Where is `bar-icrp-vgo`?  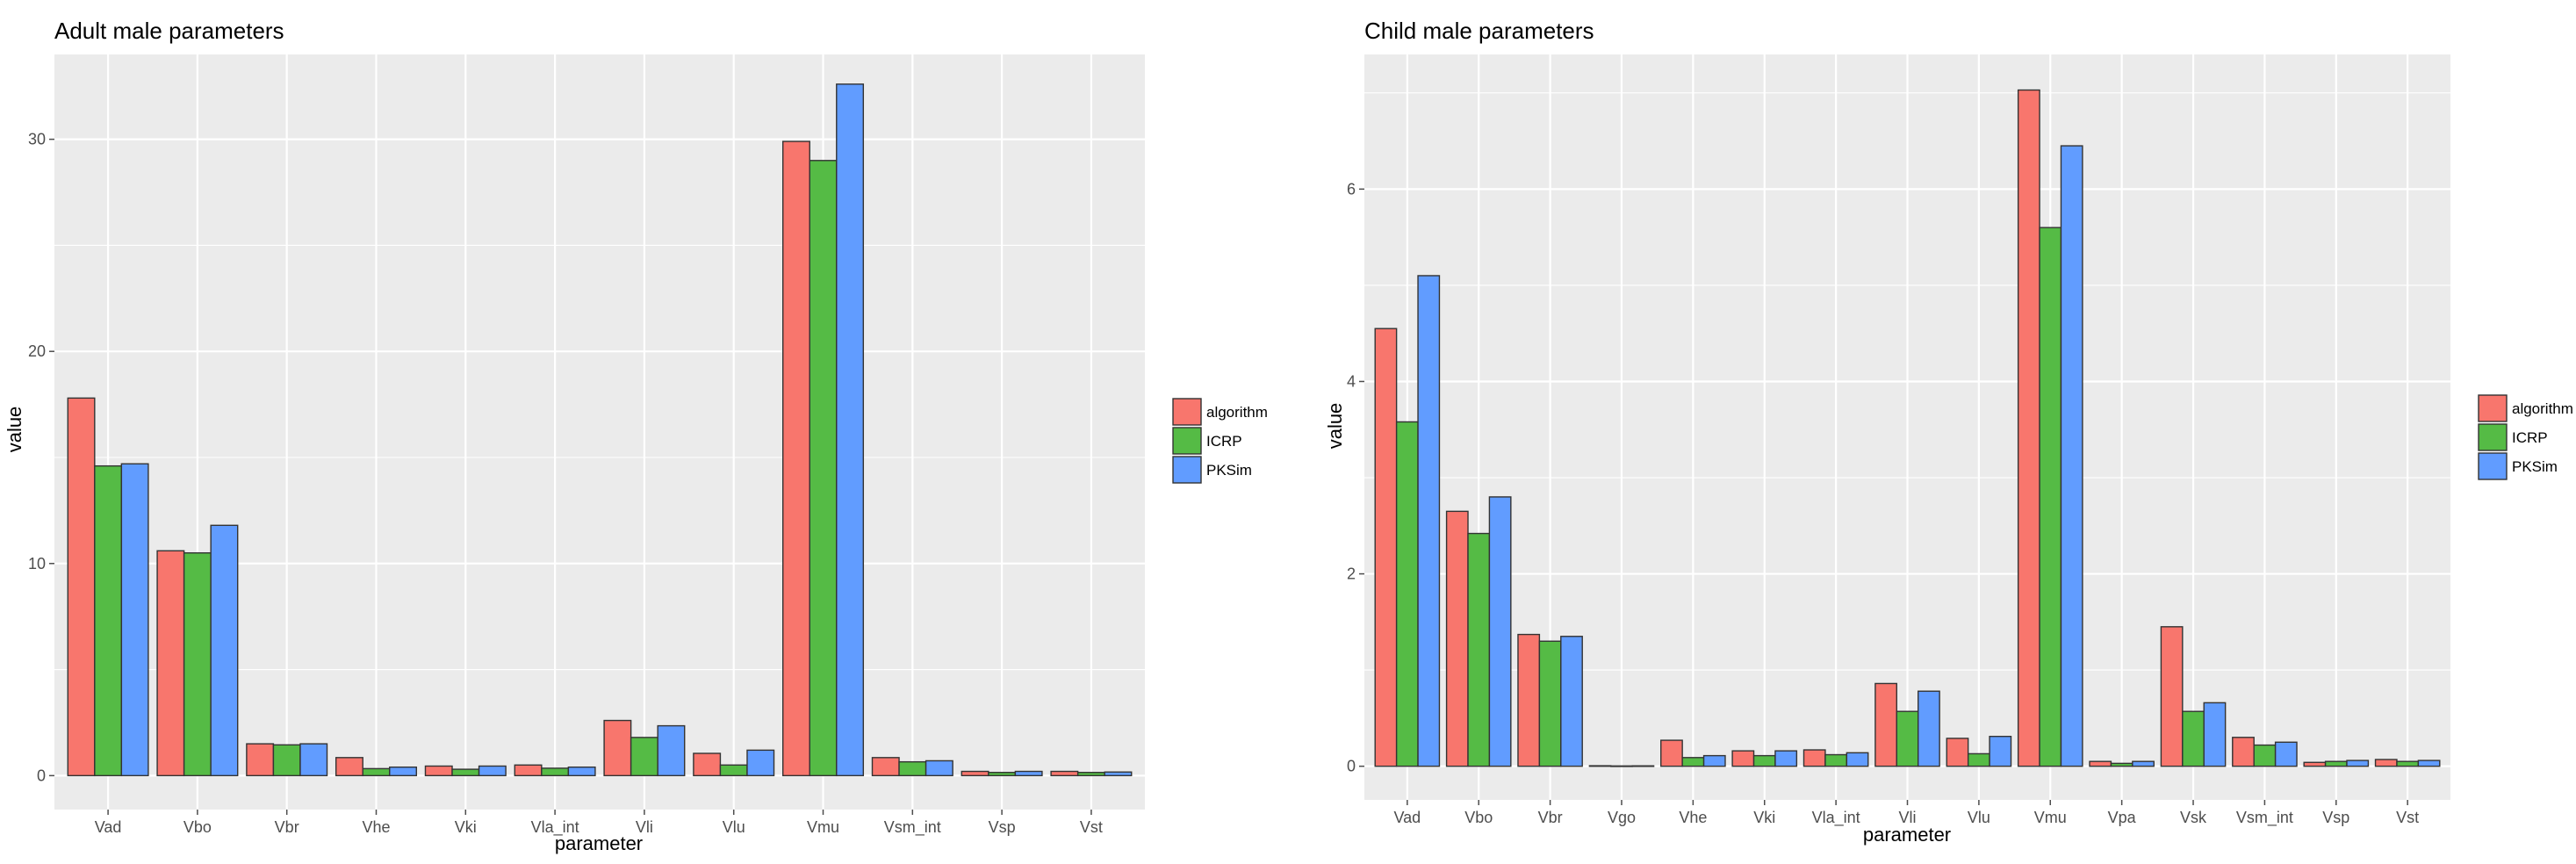
bar-icrp-vgo is located at coordinates (1621, 766).